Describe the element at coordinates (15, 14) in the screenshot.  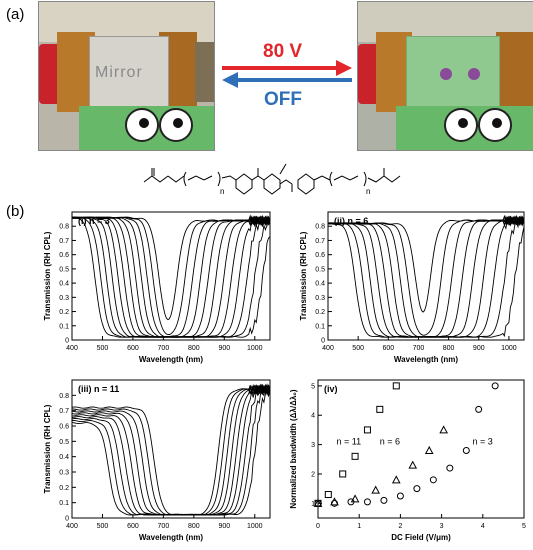
I see `panel-a-label: (a)` at that location.